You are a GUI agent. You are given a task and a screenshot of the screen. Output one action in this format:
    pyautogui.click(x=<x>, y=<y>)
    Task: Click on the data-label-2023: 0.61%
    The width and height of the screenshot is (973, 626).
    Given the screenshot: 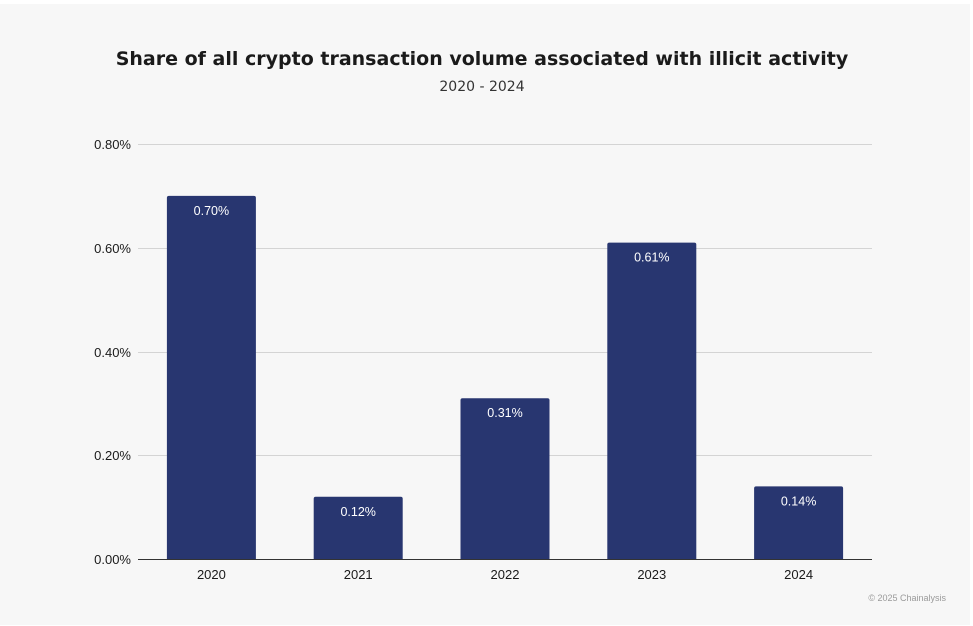 What is the action you would take?
    pyautogui.click(x=651, y=258)
    